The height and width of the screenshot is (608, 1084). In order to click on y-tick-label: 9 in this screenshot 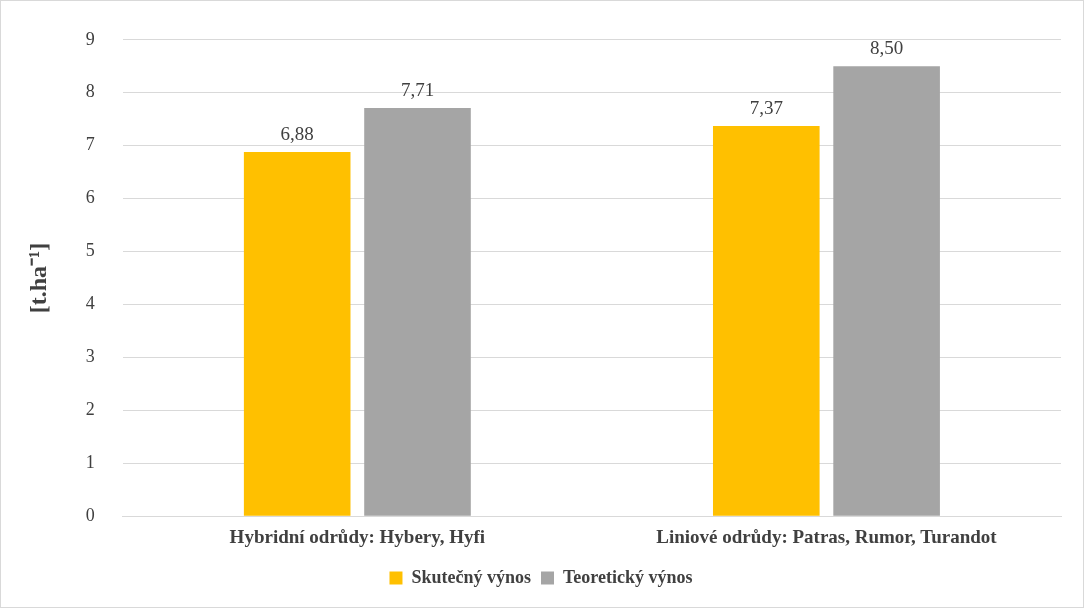, I will do `click(90, 38)`.